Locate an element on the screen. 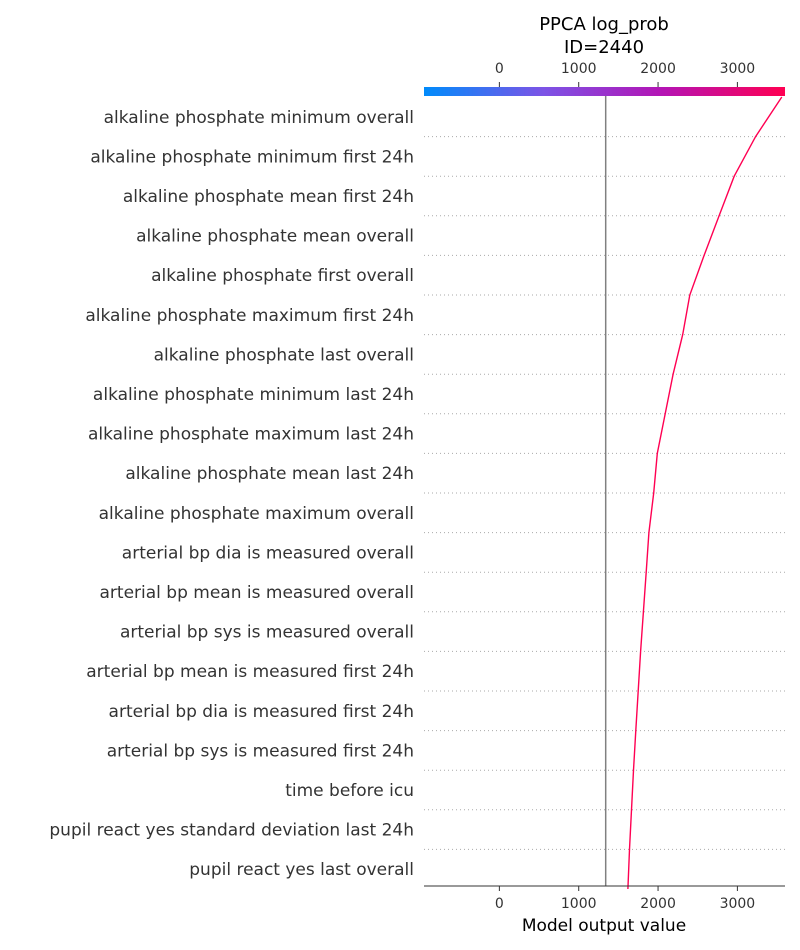 Image resolution: width=800 pixels, height=950 pixels. feature-label: alkaline phosphate last overall is located at coordinates (284, 355).